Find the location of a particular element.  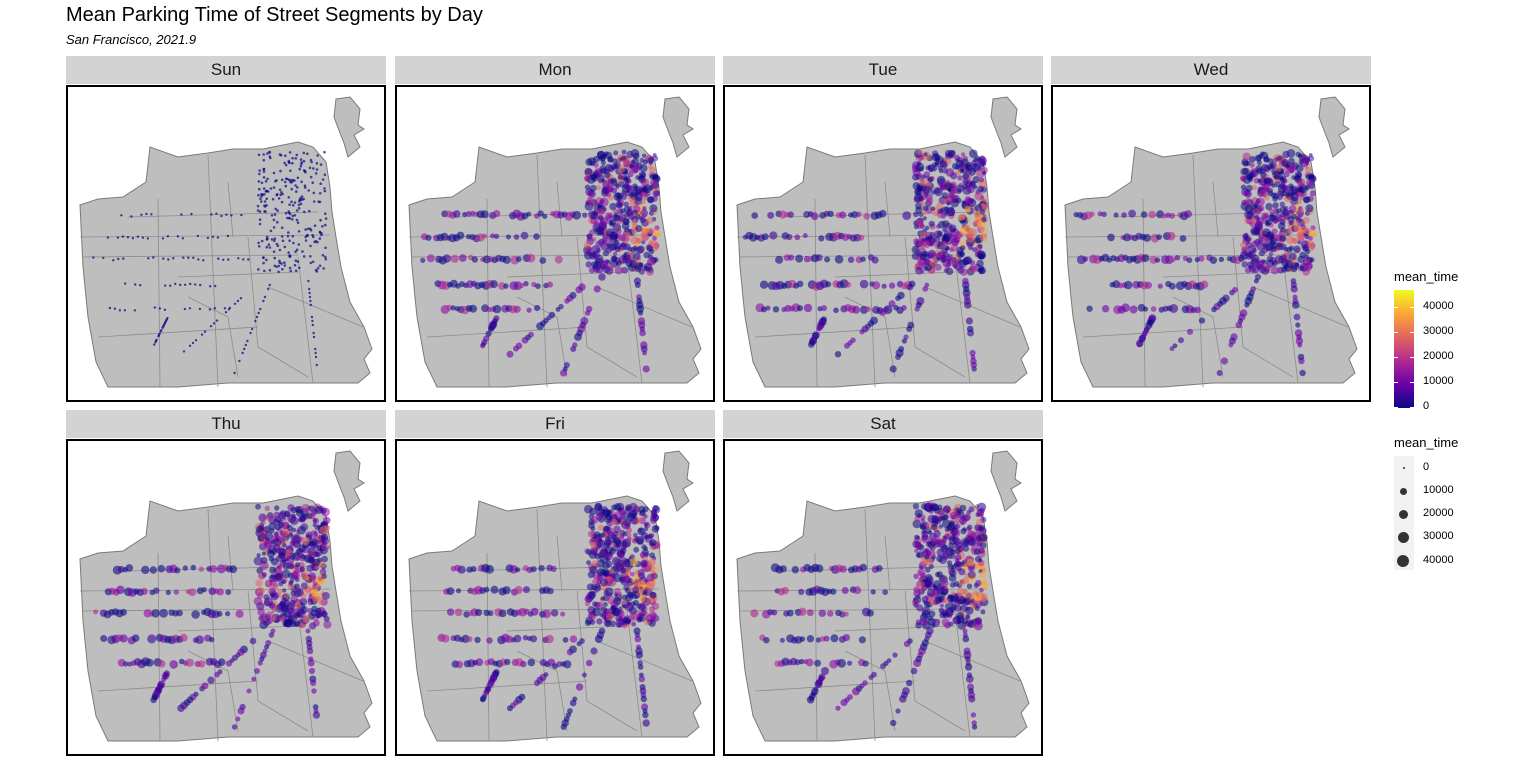

facet-panel-wed: Wed is located at coordinates (1211, 229).